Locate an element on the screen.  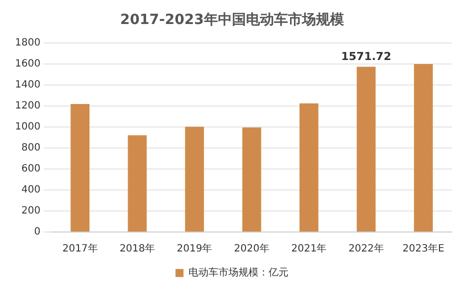
x-tick-label: 2023年E is located at coordinates (423, 248).